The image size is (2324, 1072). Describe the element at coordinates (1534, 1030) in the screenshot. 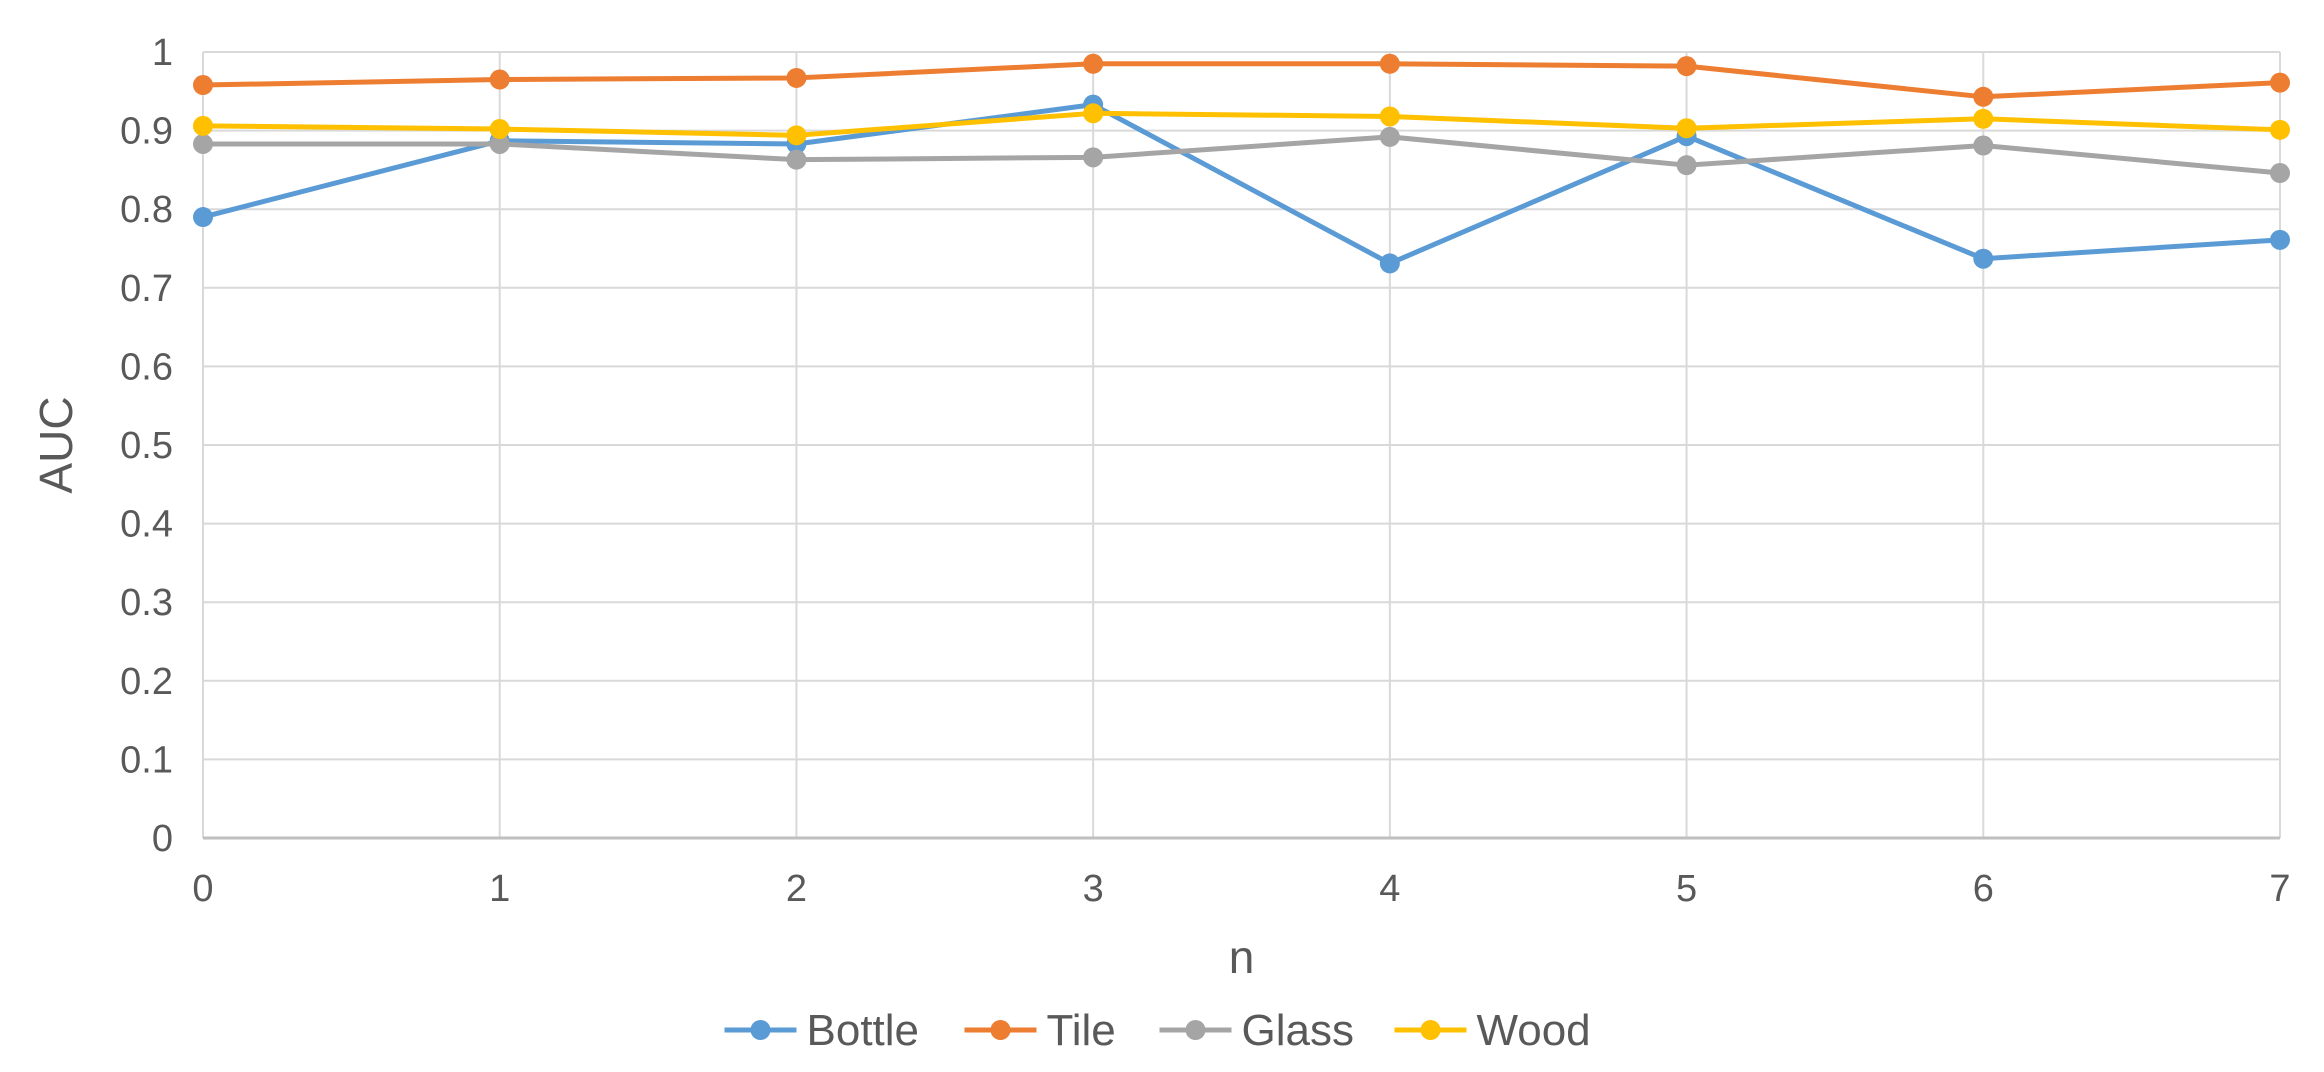

I see `legend-label: Wood` at that location.